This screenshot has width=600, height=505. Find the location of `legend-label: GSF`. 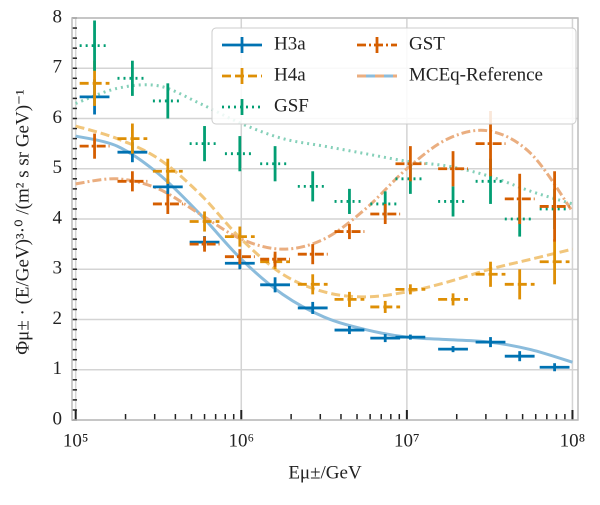

legend-label: GSF is located at coordinates (291, 105).